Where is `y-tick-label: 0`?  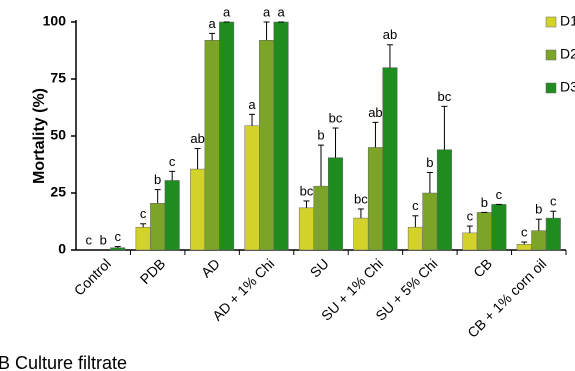 y-tick-label: 0 is located at coordinates (62, 249).